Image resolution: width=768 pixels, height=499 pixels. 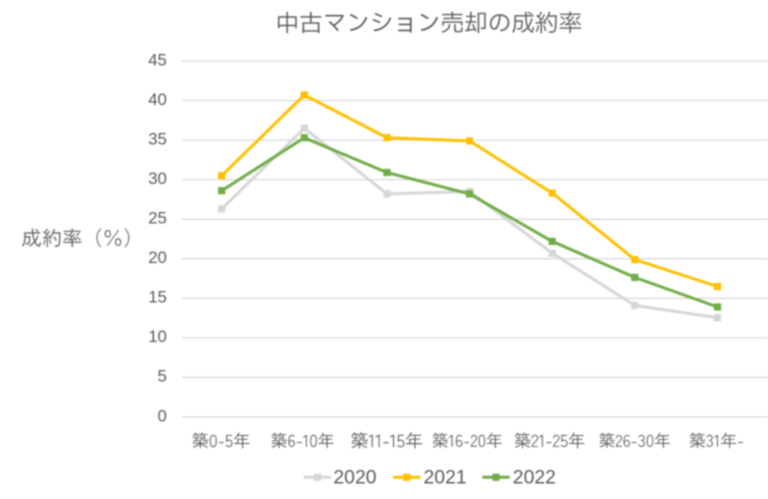 I want to click on svg-text: 5, so click(x=162, y=376).